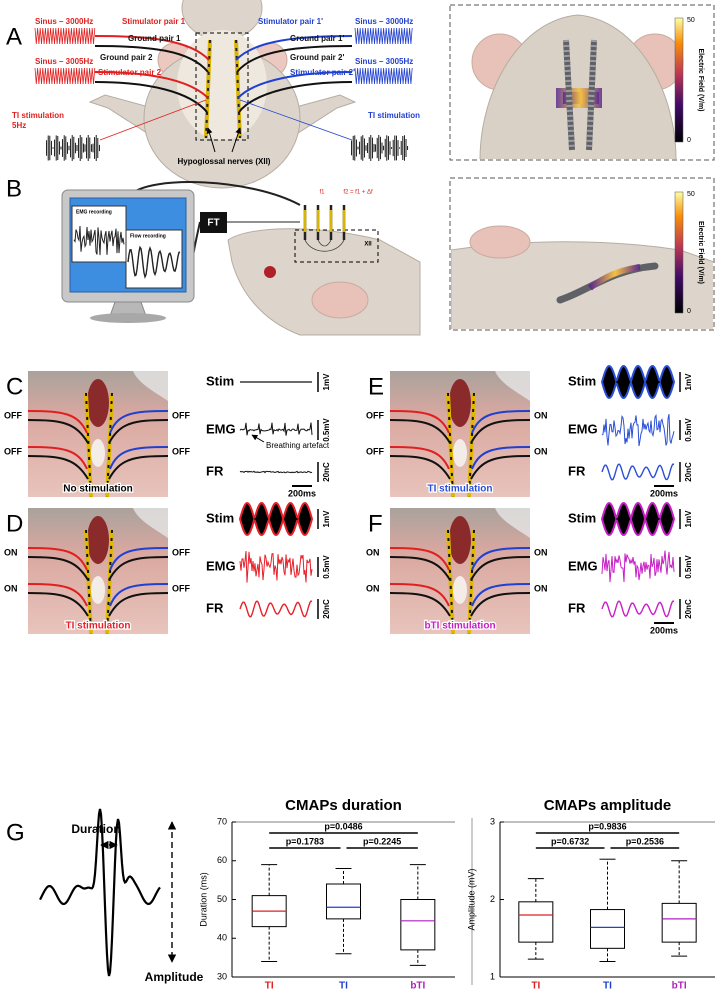 This screenshot has width=724, height=992. What do you see at coordinates (305, 841) in the screenshot?
I see `p-value: p=0.1783` at bounding box center [305, 841].